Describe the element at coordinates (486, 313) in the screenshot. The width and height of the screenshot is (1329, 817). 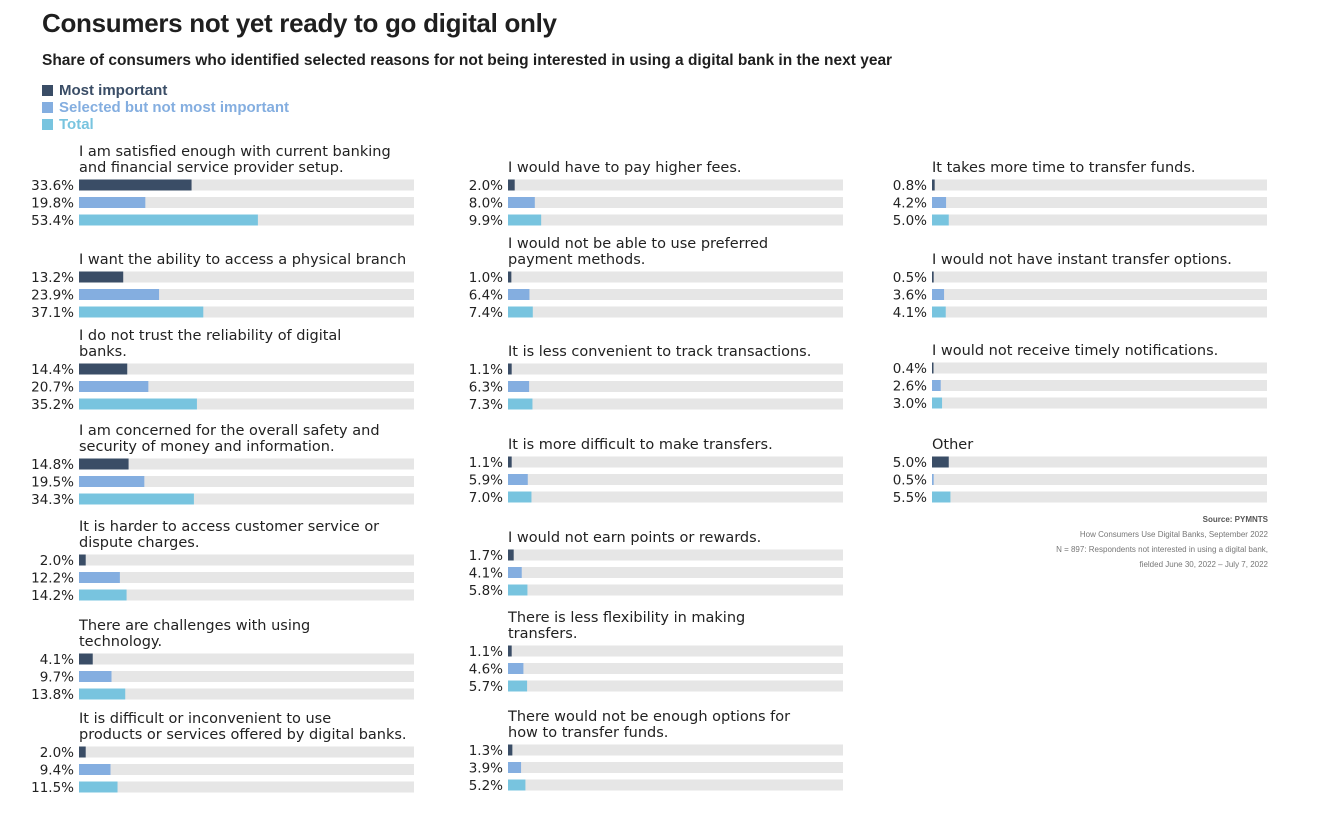
I see `value-label: 7.4%` at that location.